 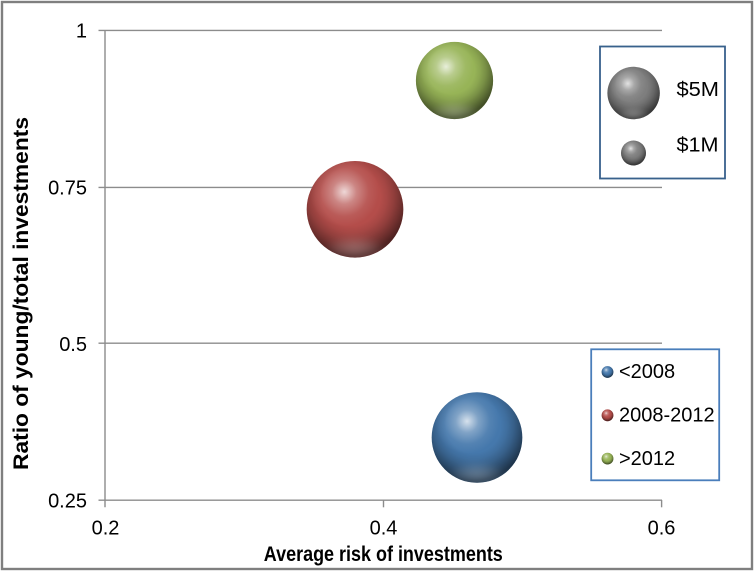 What do you see at coordinates (21, 293) in the screenshot?
I see `svg-text:Ratio of young/total investmen: Ratio of young/total investments` at bounding box center [21, 293].